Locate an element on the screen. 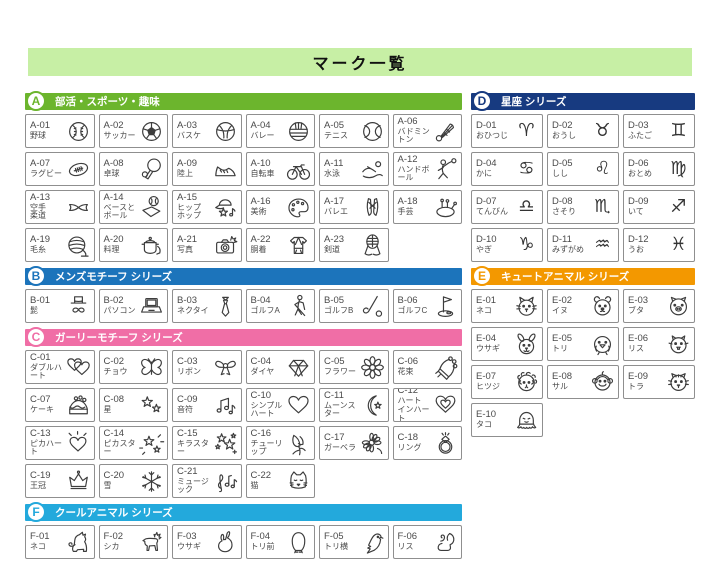 This screenshot has height=577, width=720. mark-name: 手芸 is located at coordinates (405, 212).